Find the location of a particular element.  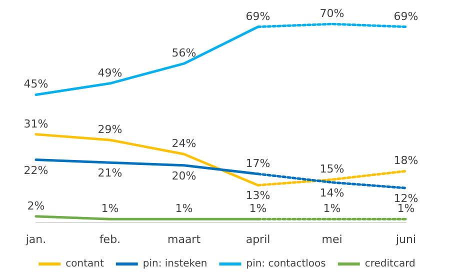

data-label: 15% is located at coordinates (332, 169).